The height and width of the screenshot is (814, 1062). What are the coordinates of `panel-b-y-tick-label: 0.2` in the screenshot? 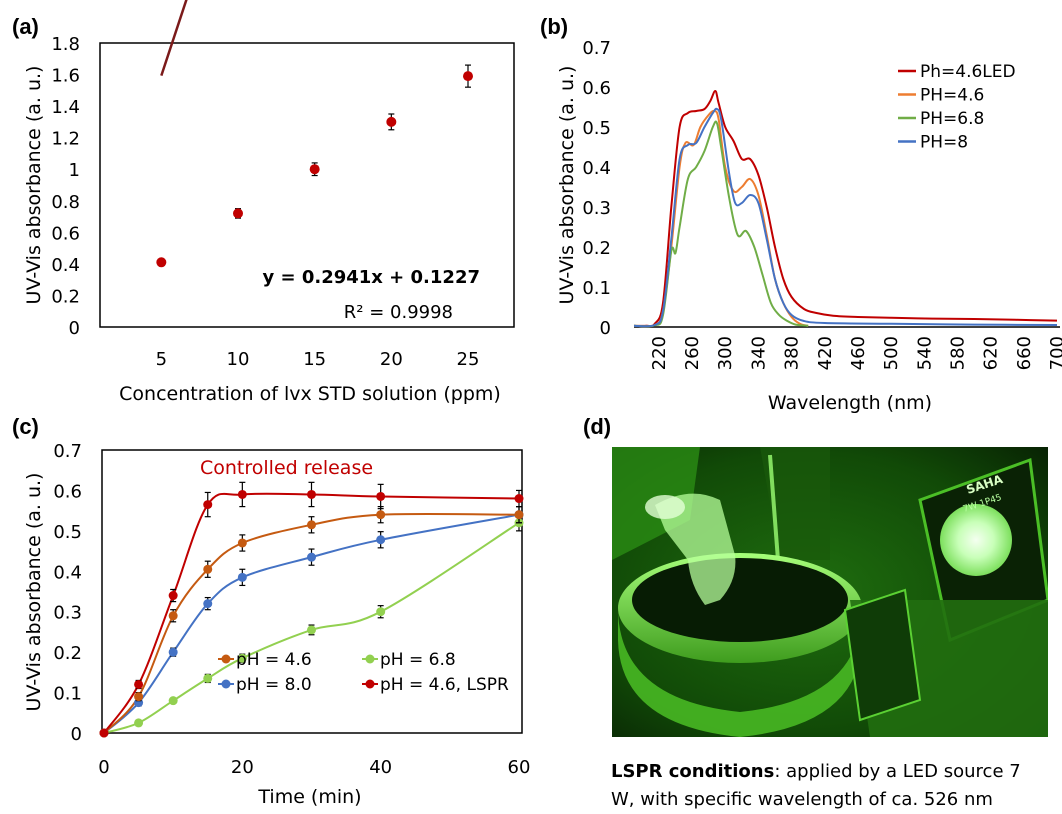 It's located at (596, 248).